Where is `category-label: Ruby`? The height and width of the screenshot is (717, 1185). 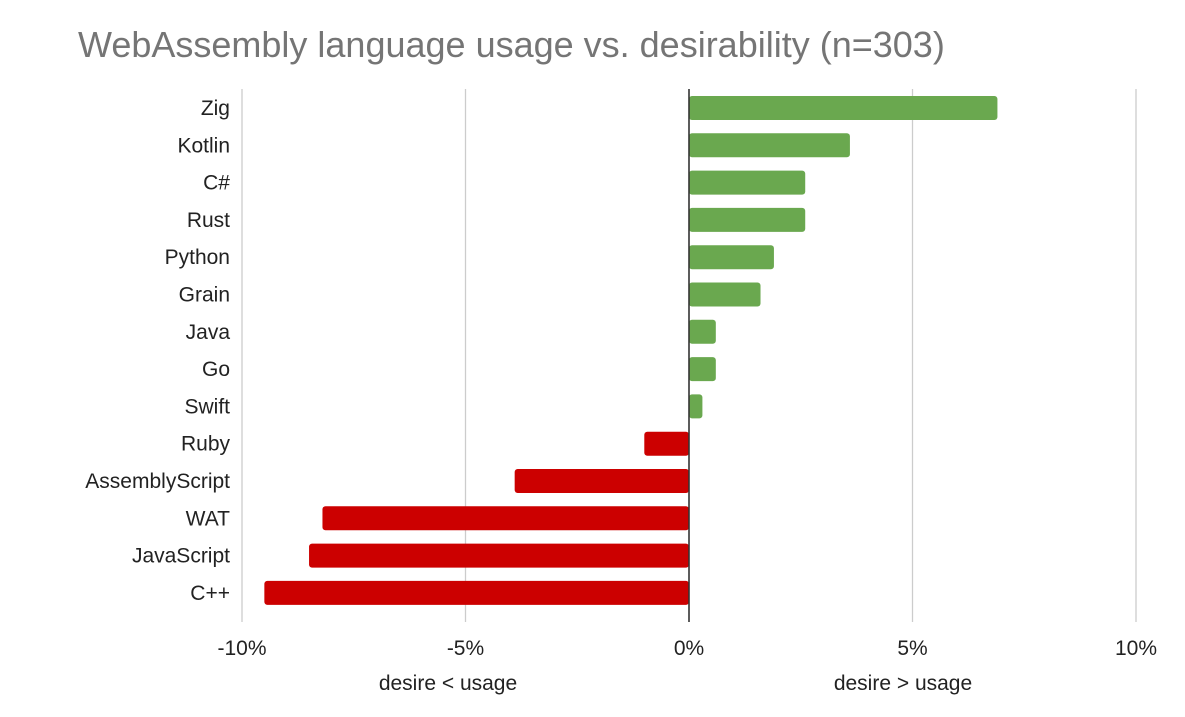 category-label: Ruby is located at coordinates (206, 444).